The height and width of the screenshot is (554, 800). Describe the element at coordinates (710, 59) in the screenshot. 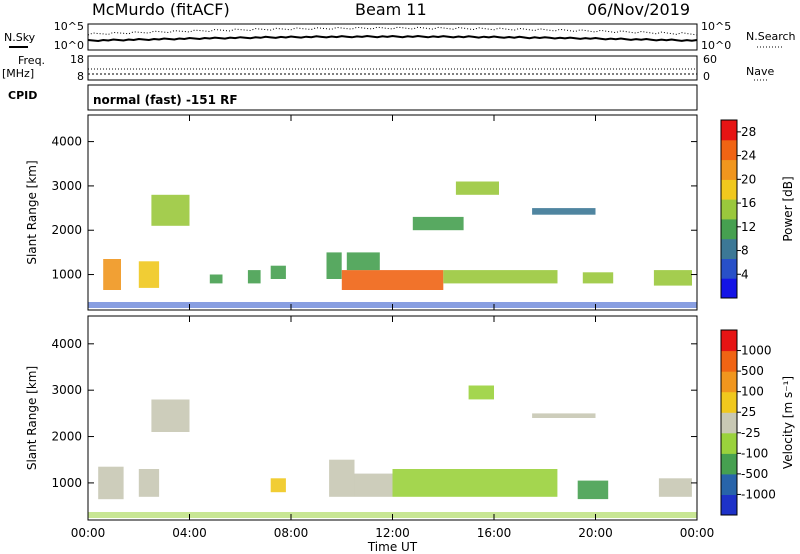

I see `nave-tick-label: 60` at that location.